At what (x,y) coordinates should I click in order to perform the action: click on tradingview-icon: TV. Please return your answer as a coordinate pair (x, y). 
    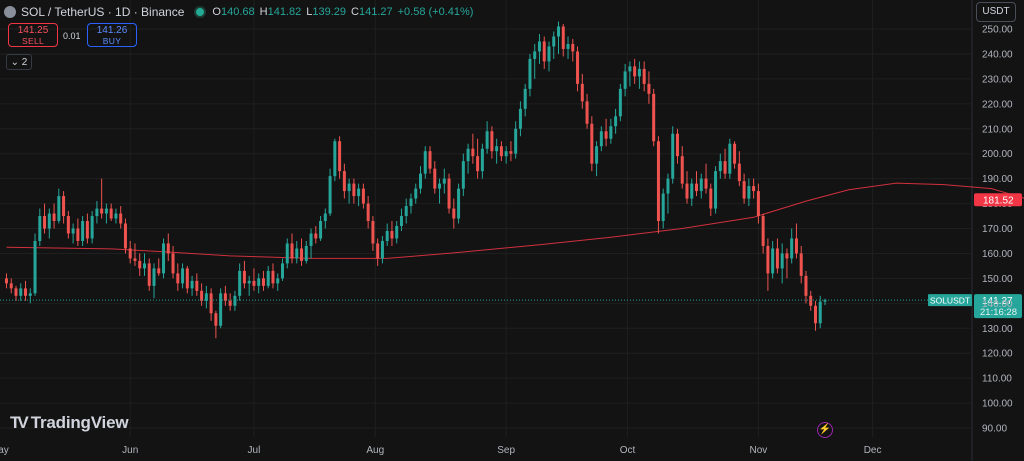
    Looking at the image, I should click on (19, 422).